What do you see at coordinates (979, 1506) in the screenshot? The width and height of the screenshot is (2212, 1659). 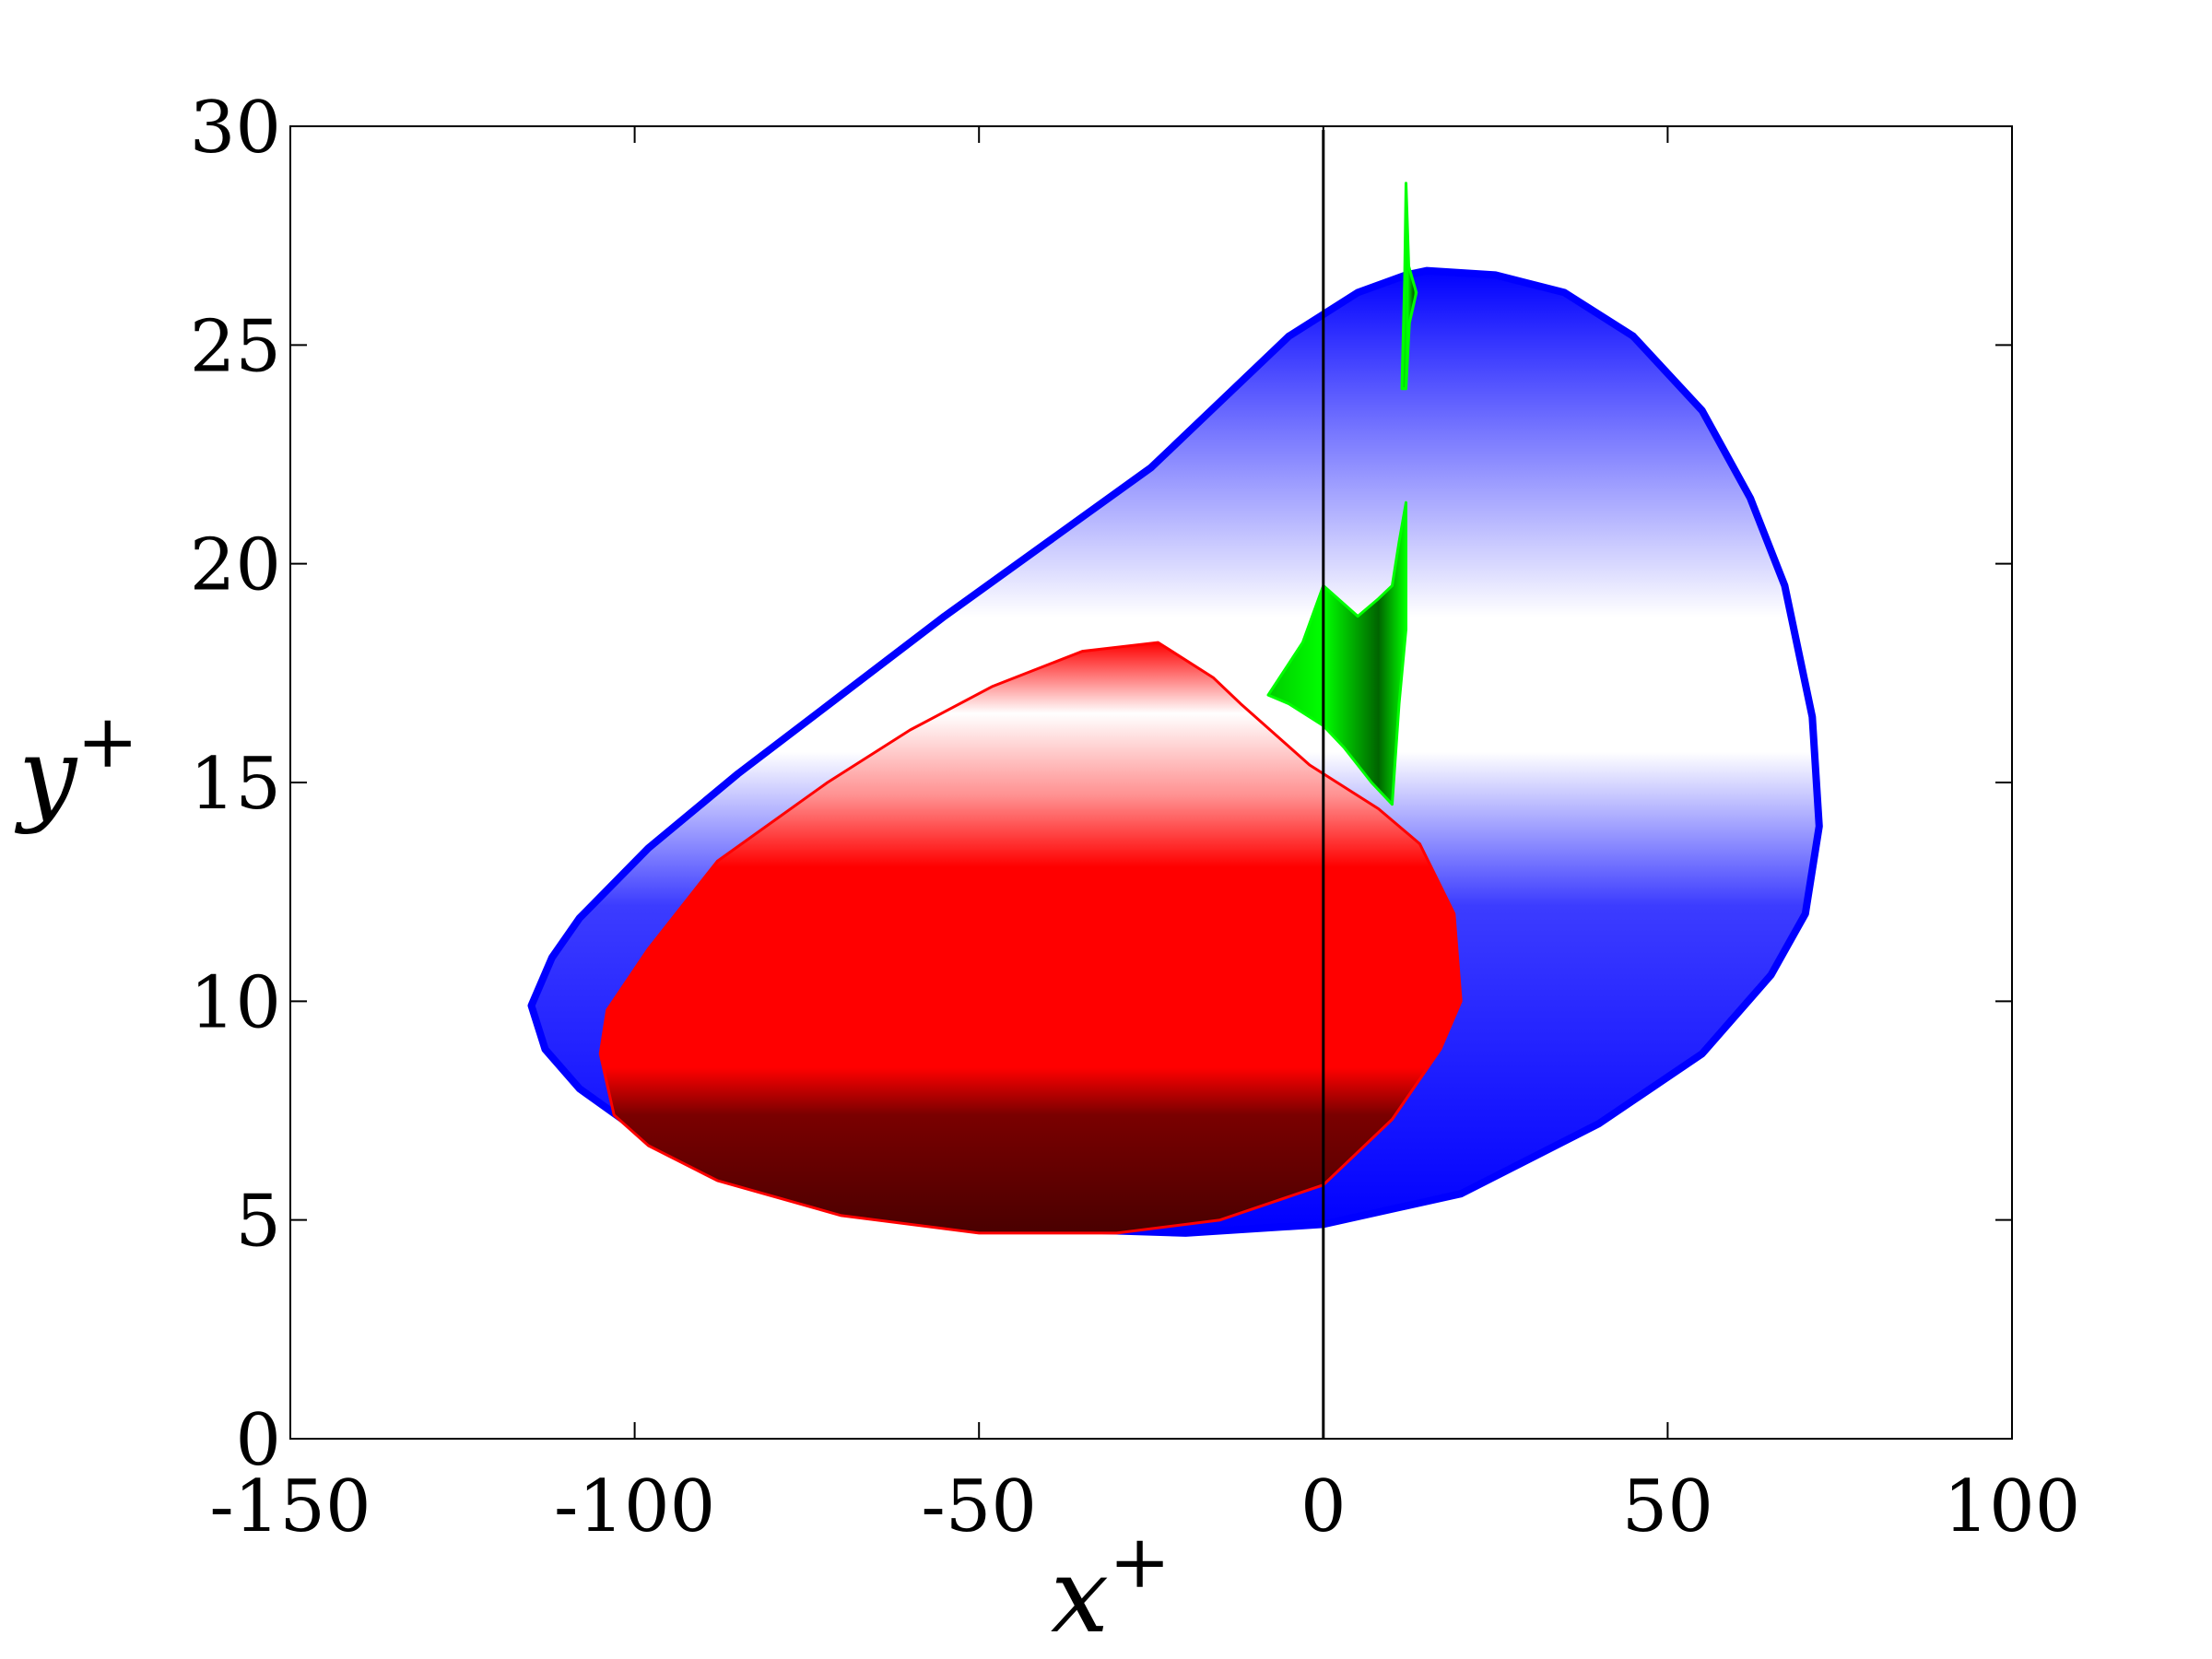 I see `x-tick-label: -50` at bounding box center [979, 1506].